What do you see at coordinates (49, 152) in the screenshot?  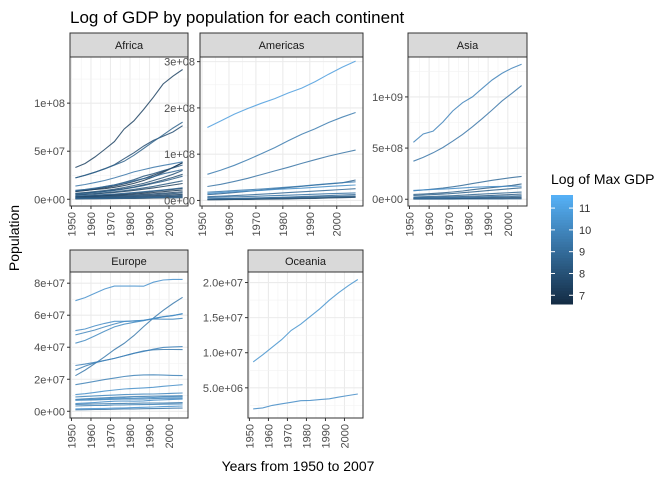 I see `y-tick-label: 5e+07` at bounding box center [49, 152].